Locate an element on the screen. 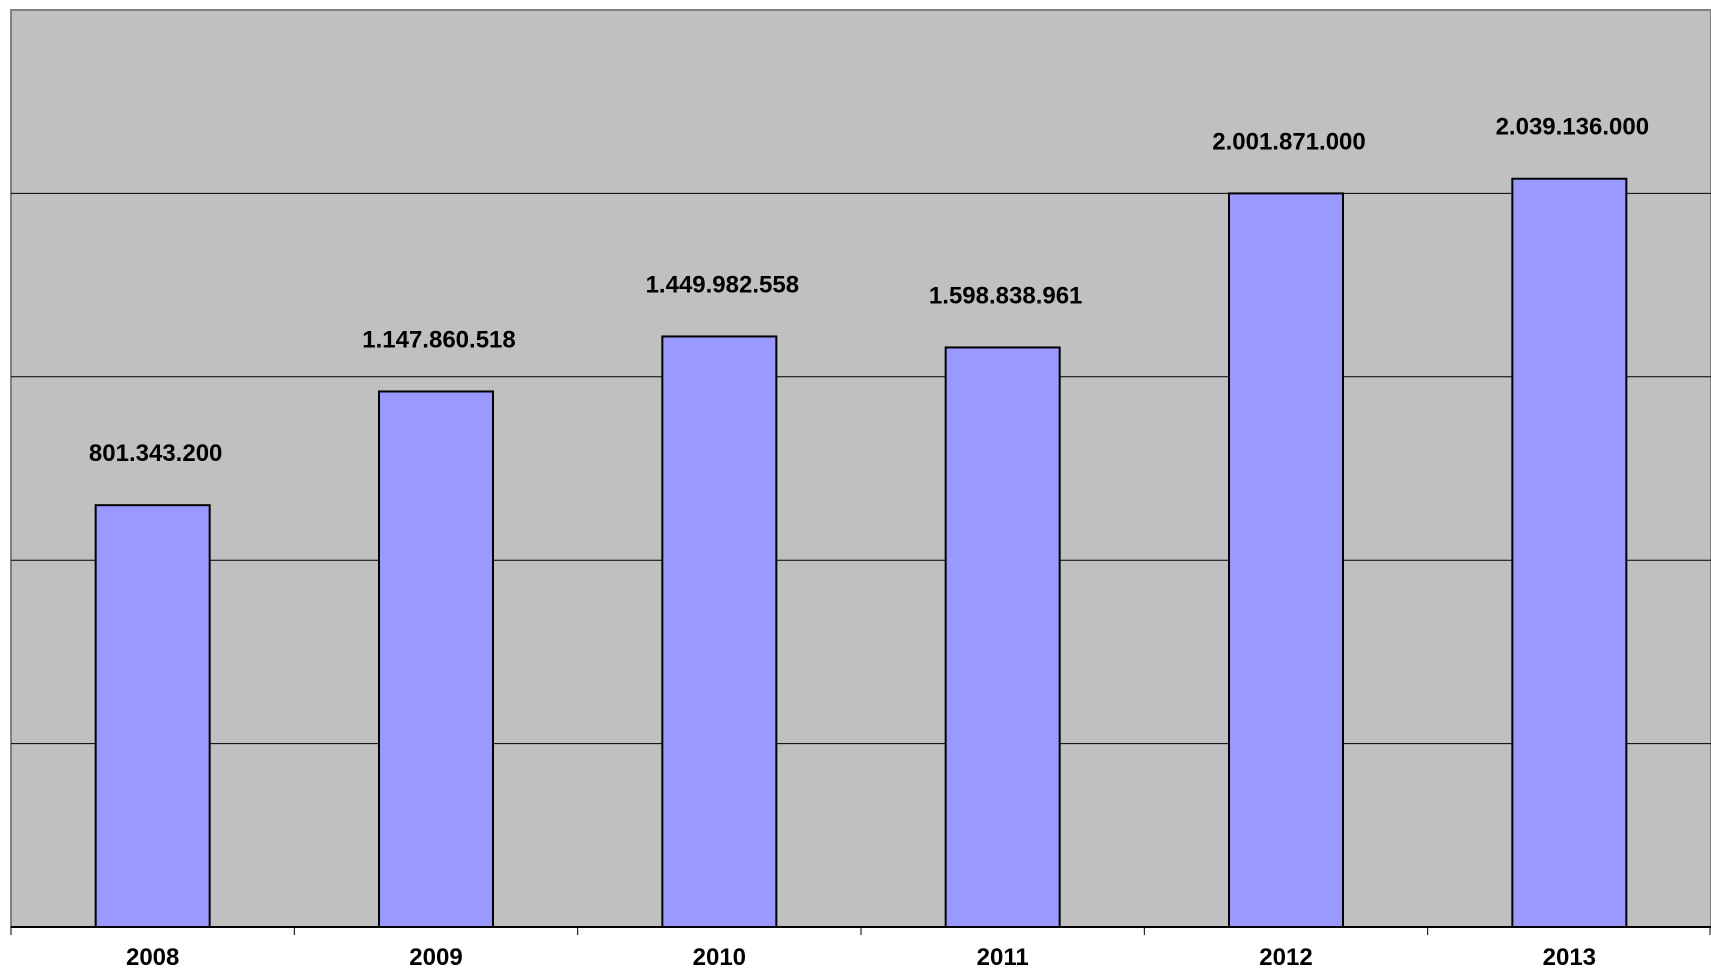 The image size is (1711, 975). bar-2010 is located at coordinates (719, 631).